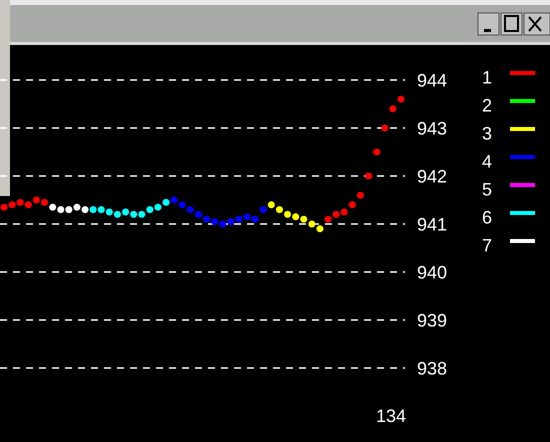 This screenshot has height=442, width=550. Describe the element at coordinates (487, 77) in the screenshot. I see `legend-label: 1` at that location.